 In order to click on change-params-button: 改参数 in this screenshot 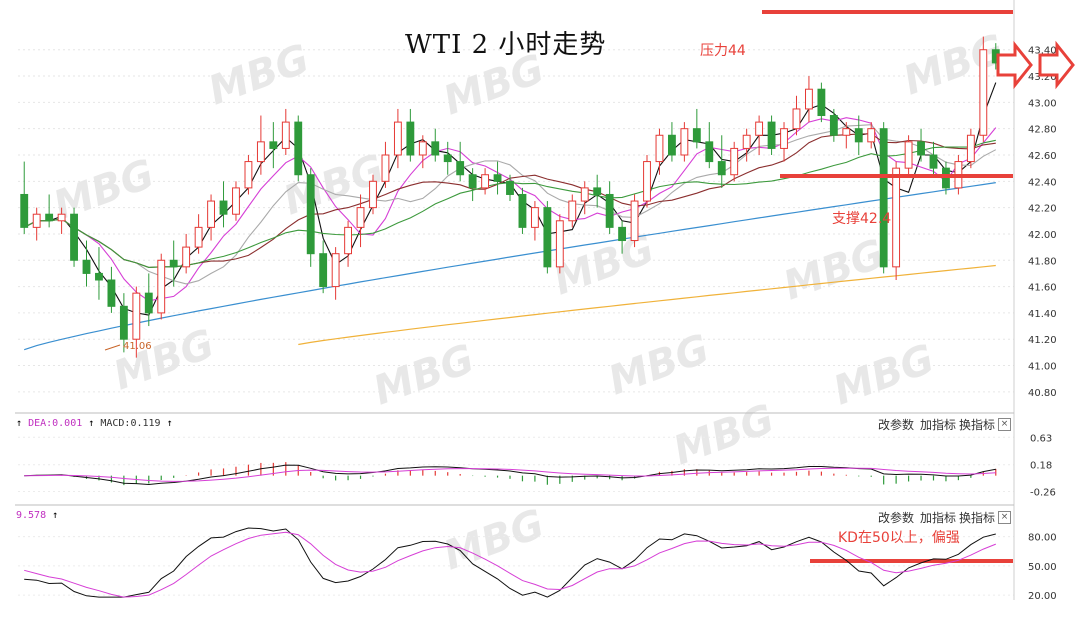, I will do `click(896, 425)`.